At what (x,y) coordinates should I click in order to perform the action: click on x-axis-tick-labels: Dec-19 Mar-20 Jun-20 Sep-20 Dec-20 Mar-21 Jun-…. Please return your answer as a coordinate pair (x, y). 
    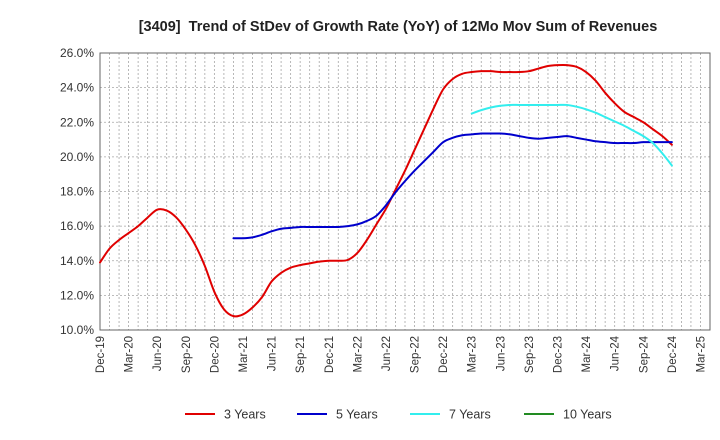
    Looking at the image, I should click on (401, 354).